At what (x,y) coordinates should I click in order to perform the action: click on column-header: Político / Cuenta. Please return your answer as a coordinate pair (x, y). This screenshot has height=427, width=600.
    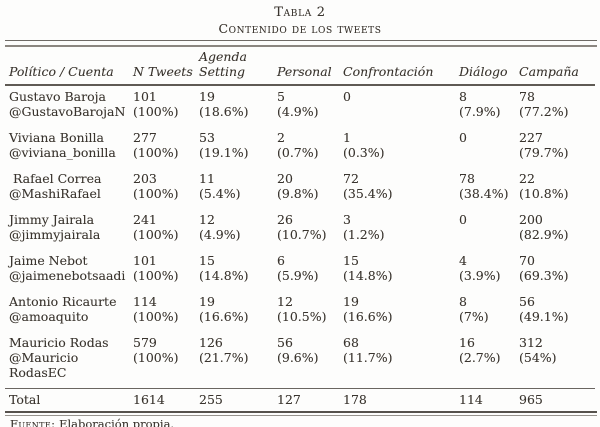
    Looking at the image, I should click on (68, 66).